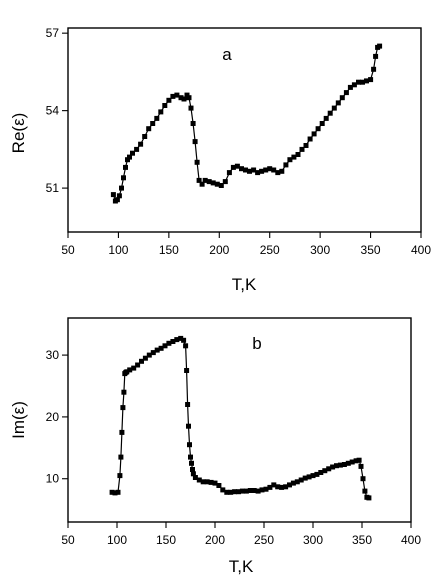  Describe the element at coordinates (244, 284) in the screenshot. I see `panel-a-x-axis-label: T,K` at that location.